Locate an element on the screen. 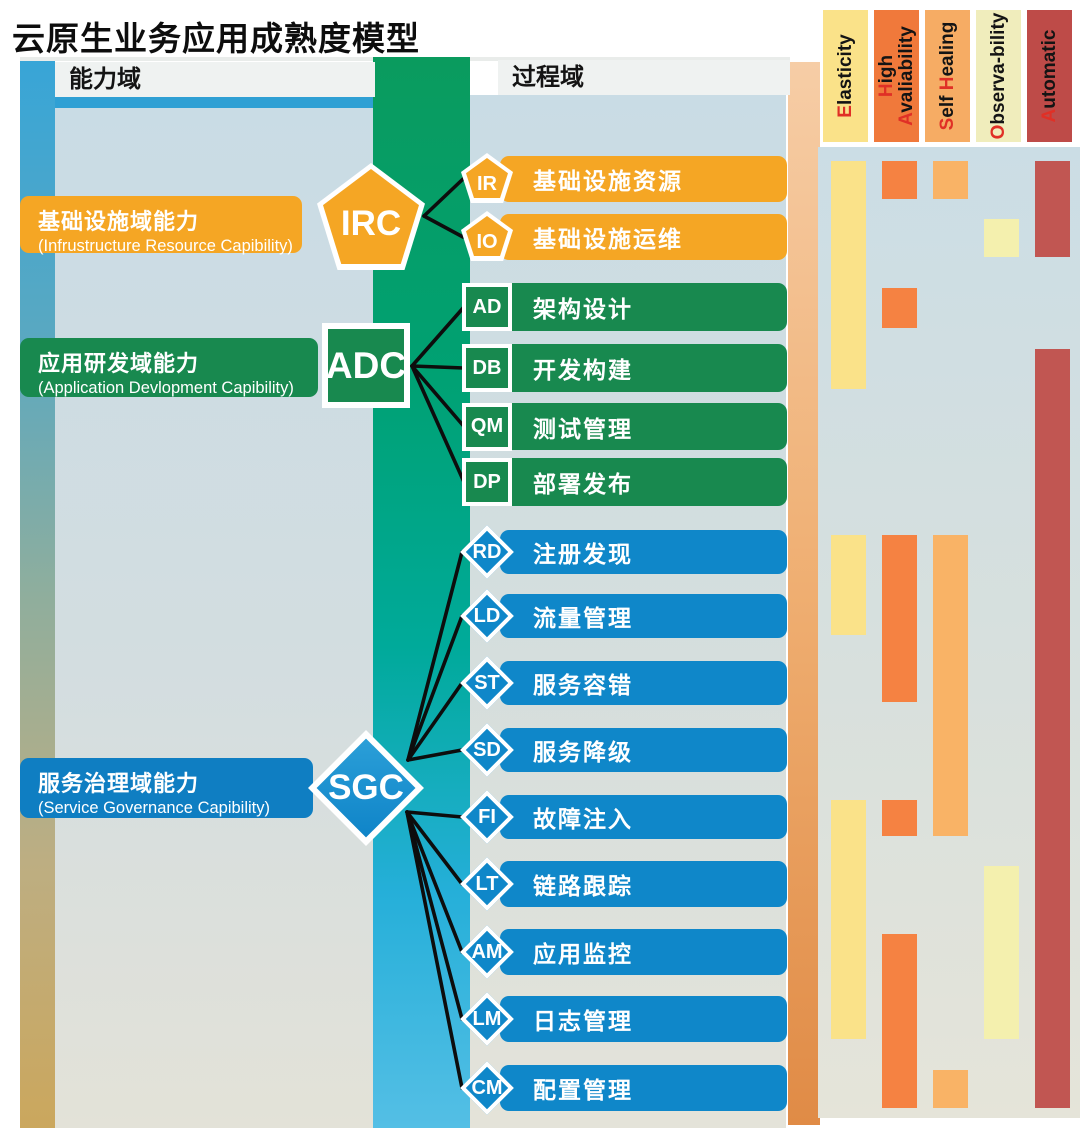  process-row-label: 应用监控 is located at coordinates (583, 954).